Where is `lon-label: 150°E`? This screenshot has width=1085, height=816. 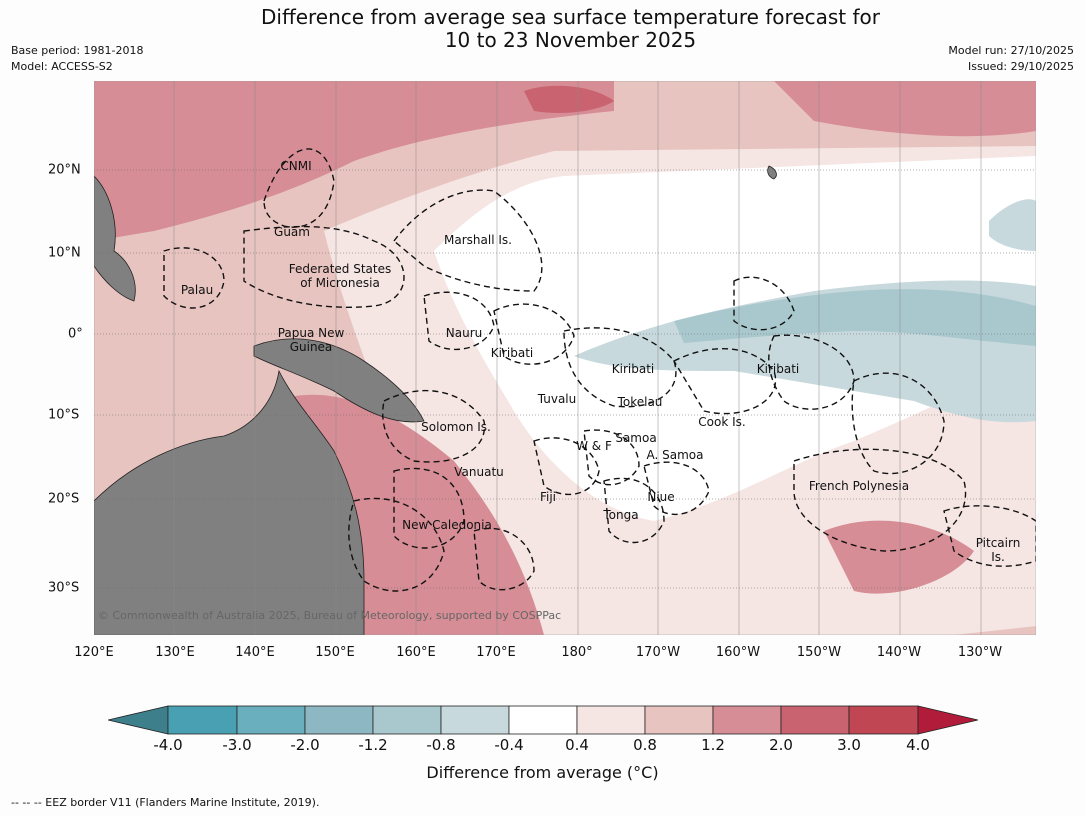 lon-label: 150°E is located at coordinates (335, 652).